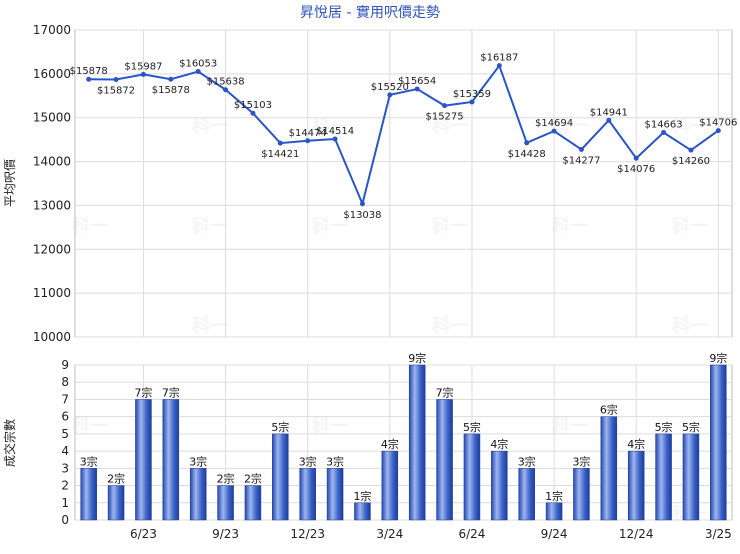 The height and width of the screenshot is (554, 740). What do you see at coordinates (52, 337) in the screenshot?
I see `line-y-tick-label: 10000` at bounding box center [52, 337].